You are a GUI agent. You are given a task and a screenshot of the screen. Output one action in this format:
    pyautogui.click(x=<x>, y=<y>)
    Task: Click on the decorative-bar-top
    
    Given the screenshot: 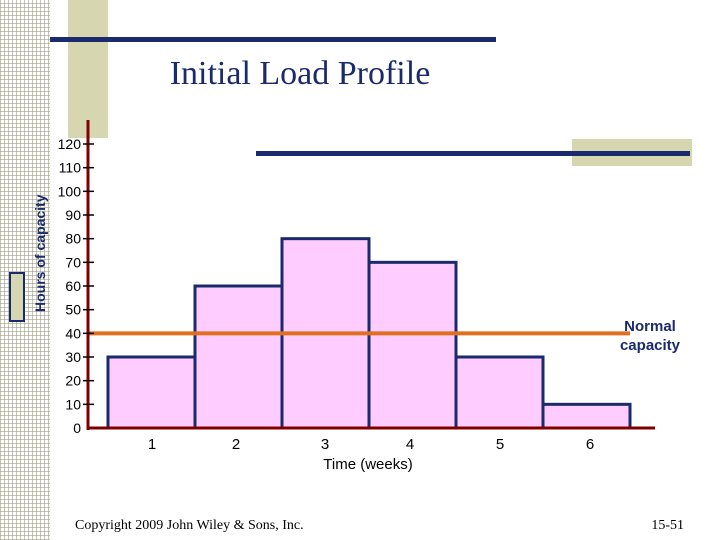 What is the action you would take?
    pyautogui.click(x=273, y=39)
    